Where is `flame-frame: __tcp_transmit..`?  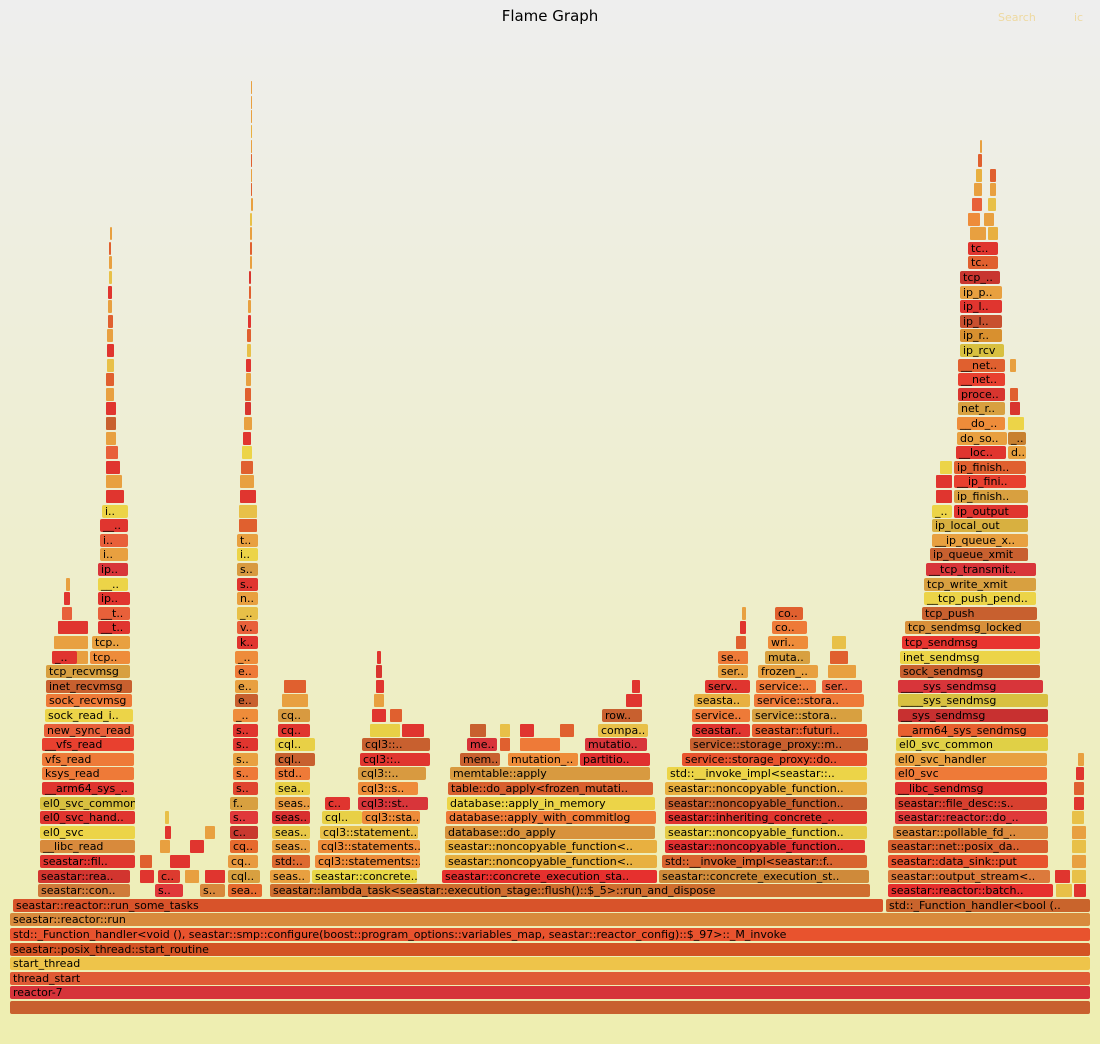 flame-frame: __tcp_transmit.. is located at coordinates (981, 569).